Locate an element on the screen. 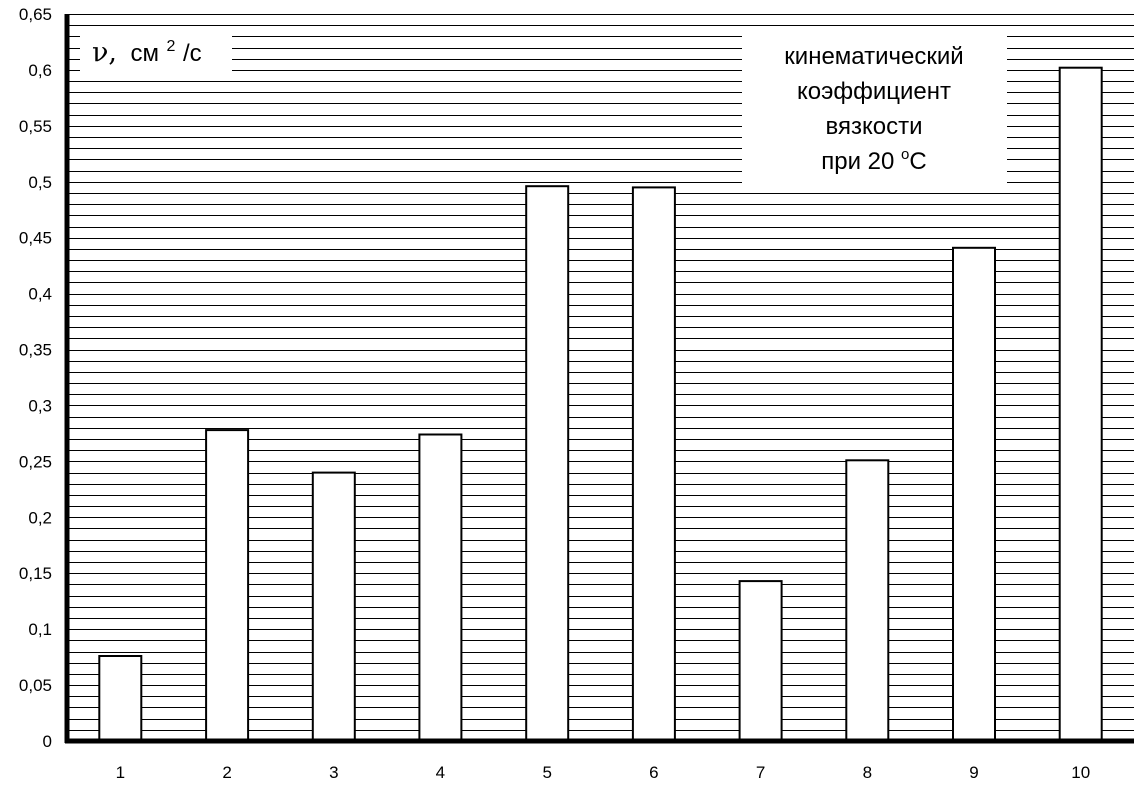 The height and width of the screenshot is (794, 1138). y-axis-unit-exponent: 2 is located at coordinates (171, 46).